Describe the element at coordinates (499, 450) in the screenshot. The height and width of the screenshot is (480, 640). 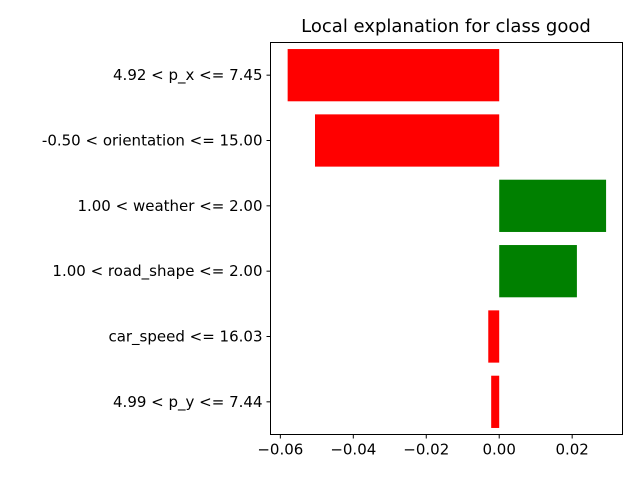
I see `x-tick-label-3: 0.00` at that location.